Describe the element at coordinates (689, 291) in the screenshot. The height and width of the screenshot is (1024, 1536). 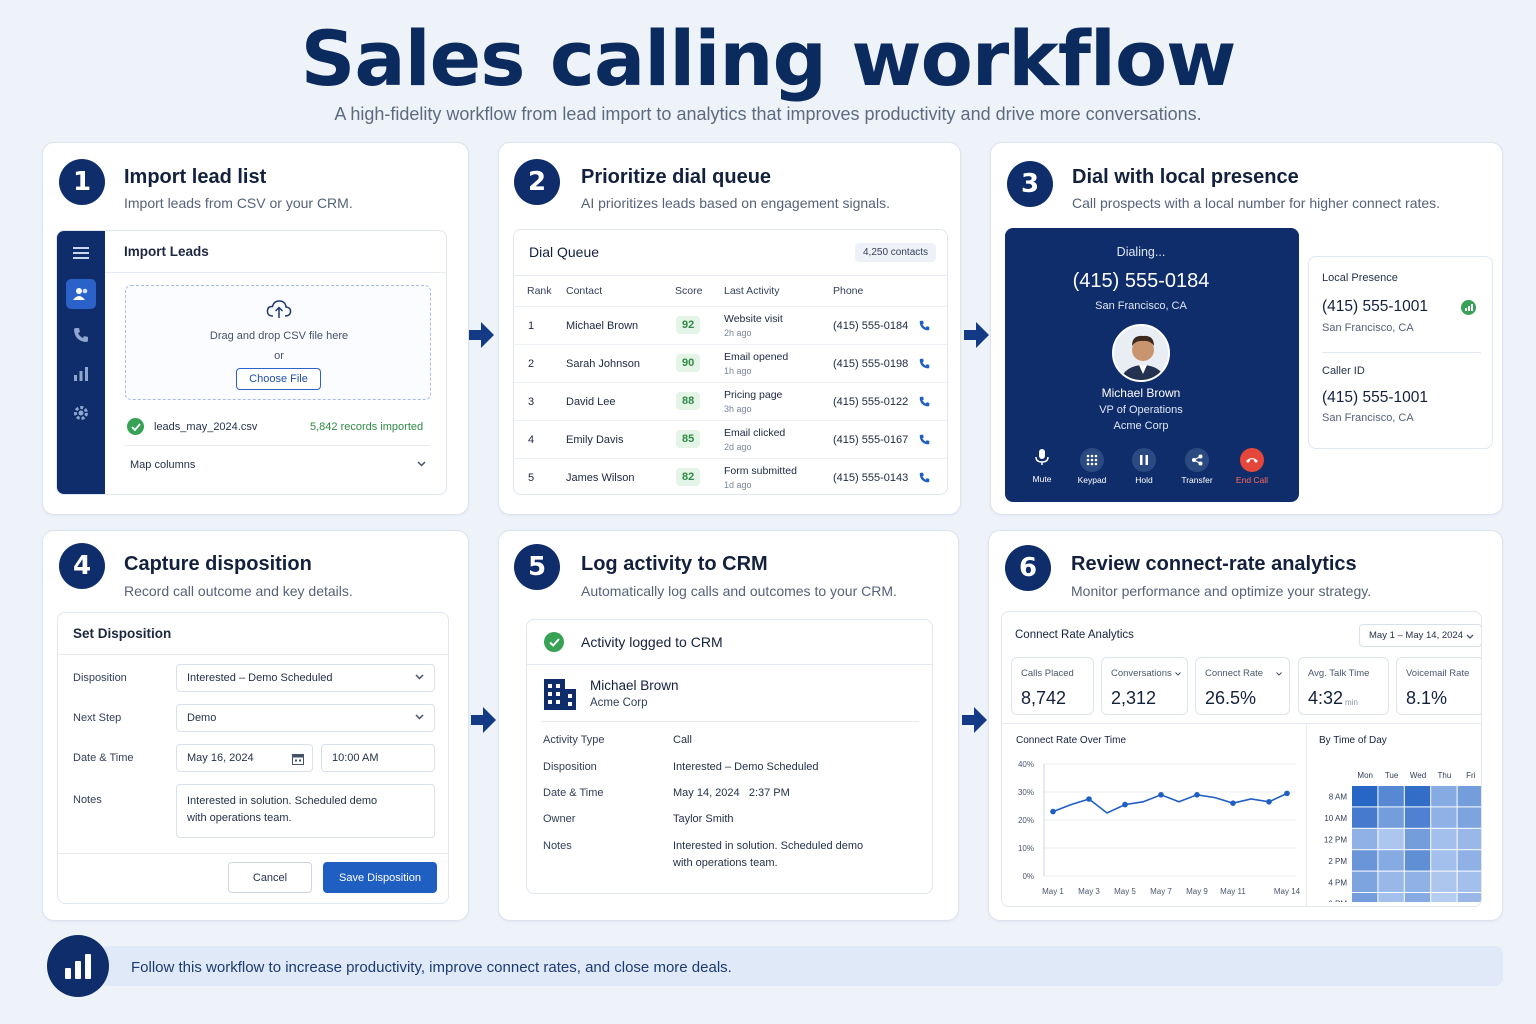
I see `column-header: Score` at that location.